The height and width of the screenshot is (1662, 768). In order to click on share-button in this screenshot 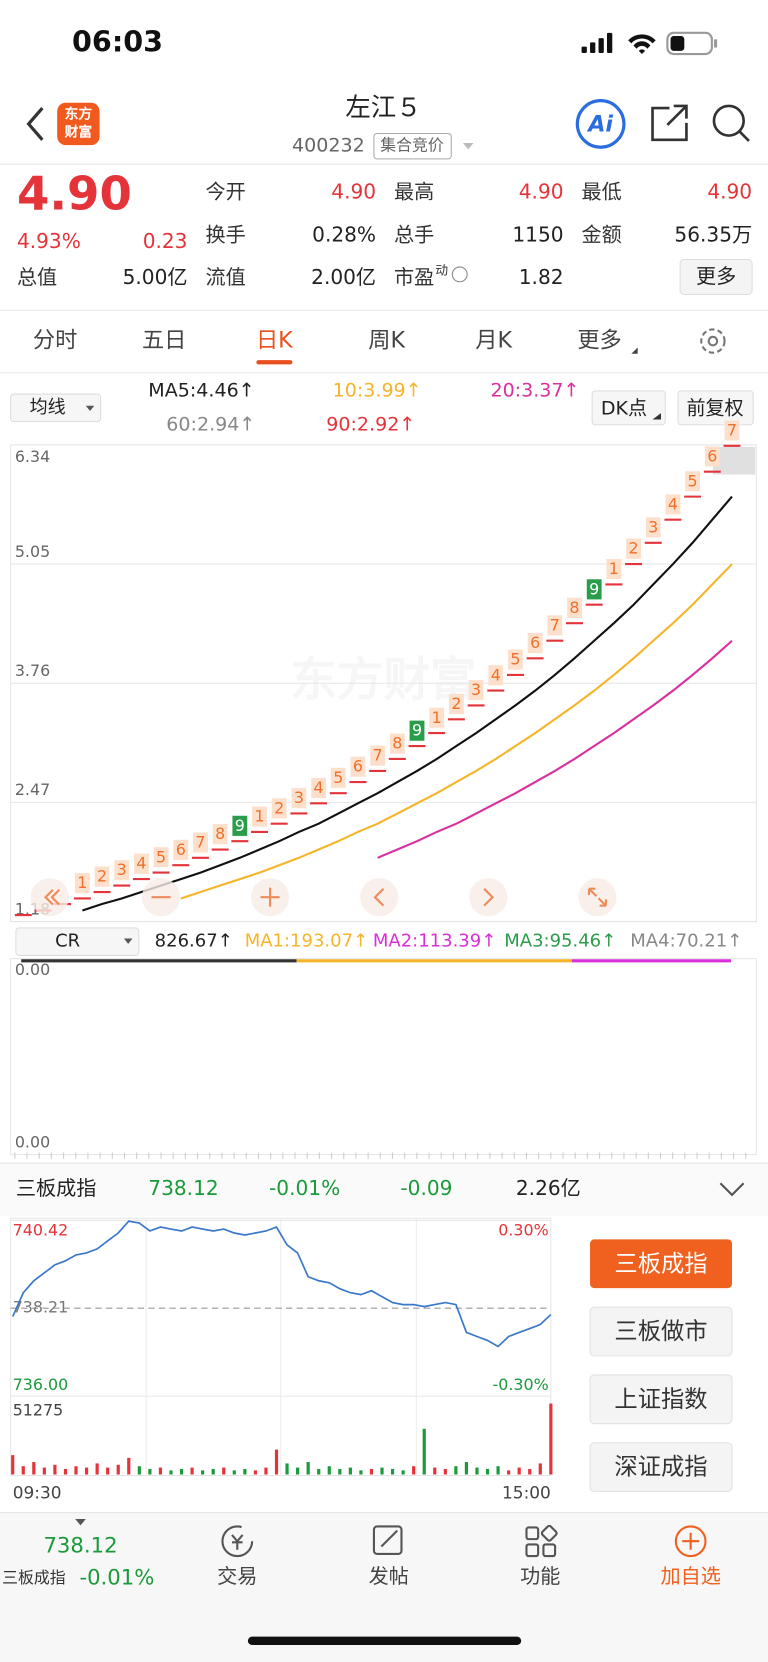, I will do `click(669, 123)`.